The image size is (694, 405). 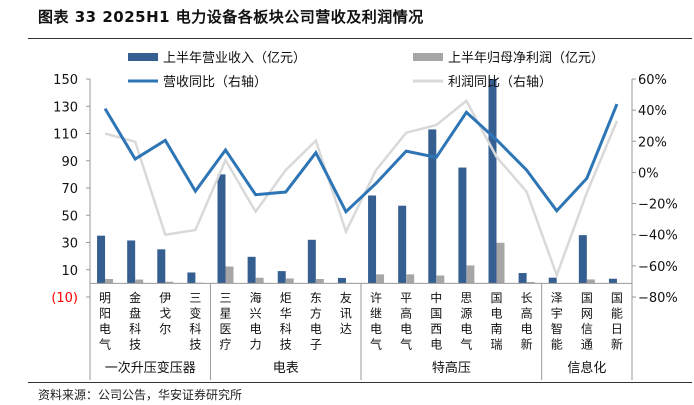 I want to click on right-tick-label: −20%, so click(x=658, y=205).